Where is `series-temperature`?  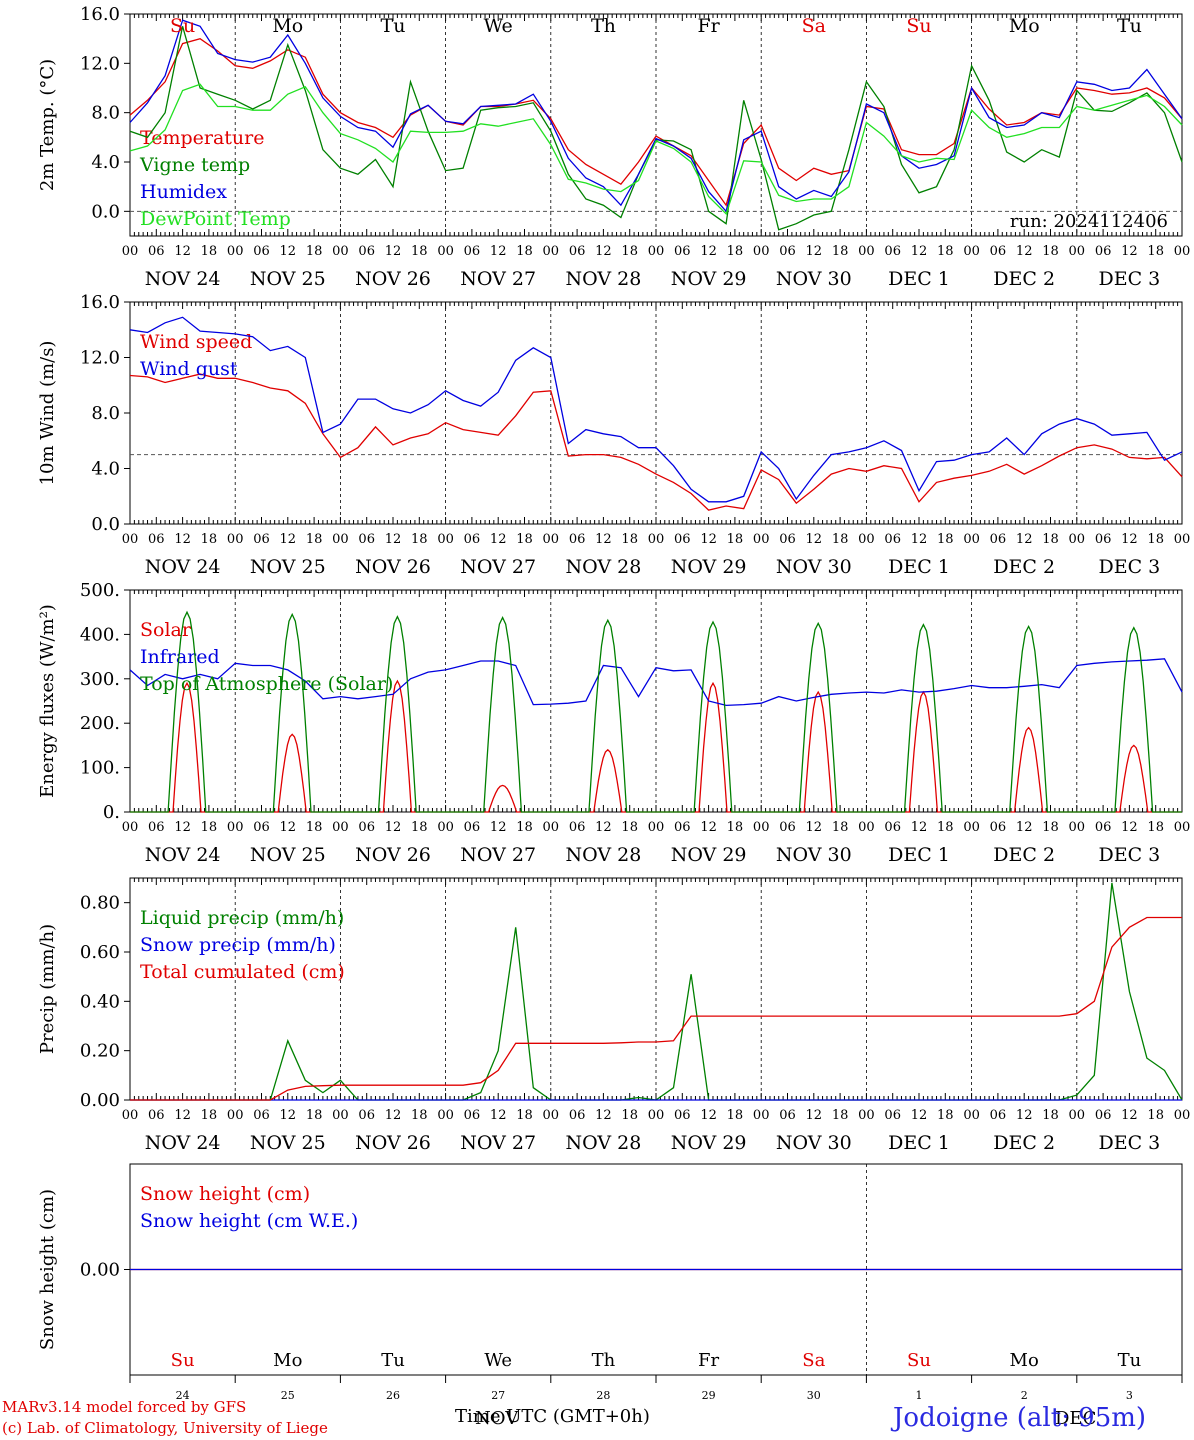
series-temperature is located at coordinates (656, 122).